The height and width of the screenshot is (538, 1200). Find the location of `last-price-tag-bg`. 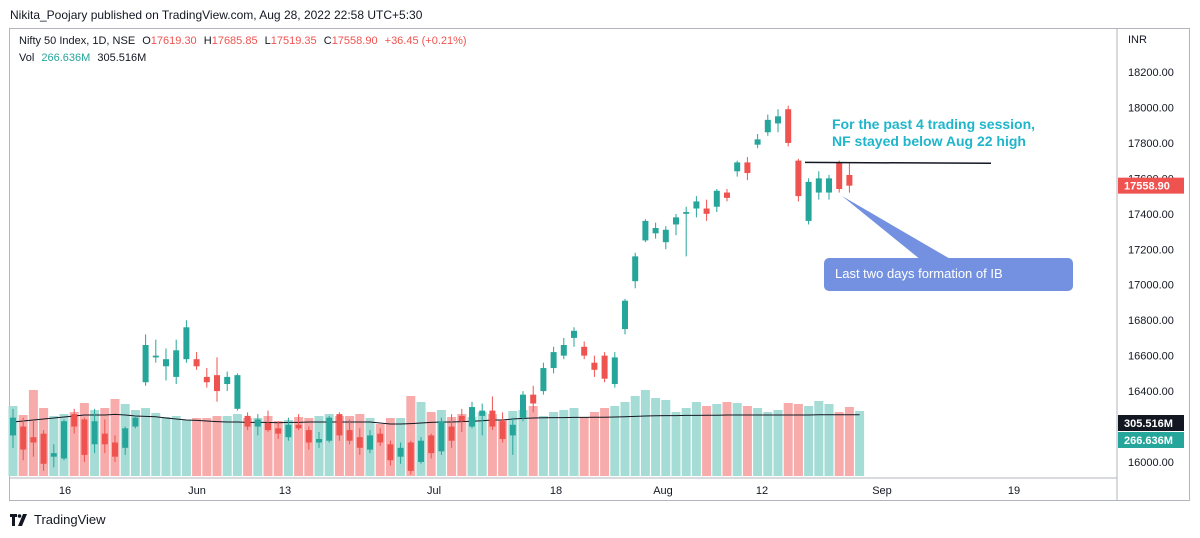

last-price-tag-bg is located at coordinates (1151, 185).